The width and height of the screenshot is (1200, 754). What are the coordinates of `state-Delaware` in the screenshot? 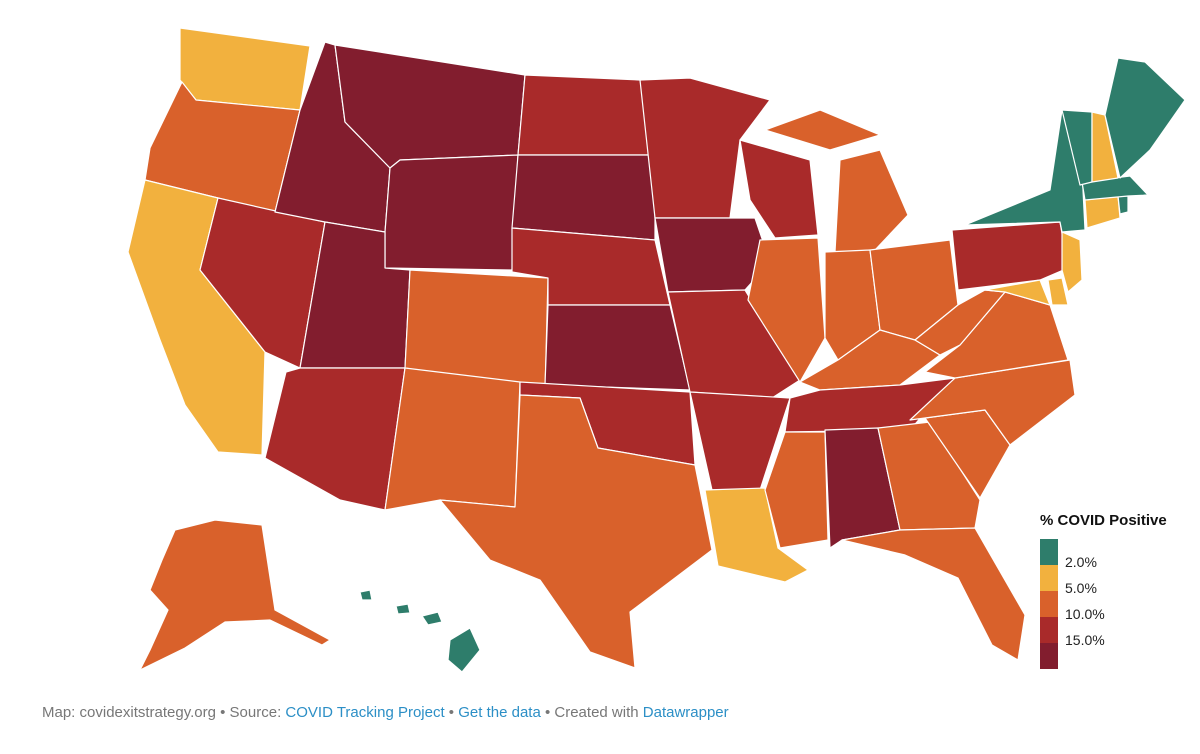 It's located at (1058, 291).